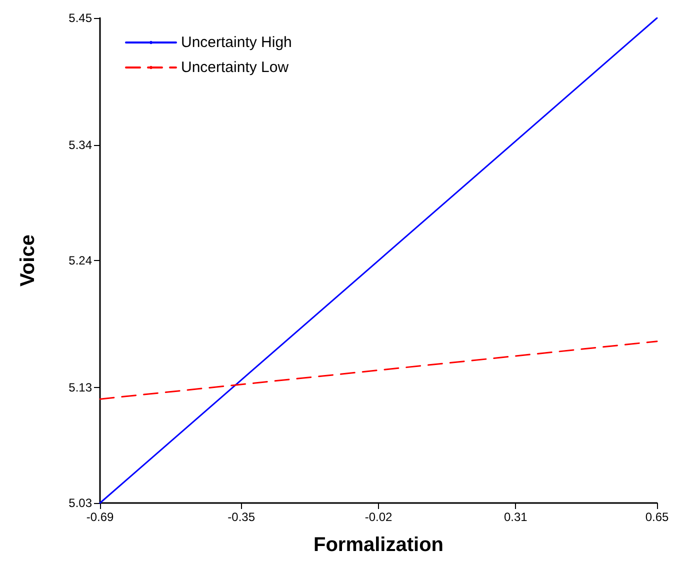  I want to click on y-tick-label: 5.24, so click(80, 261).